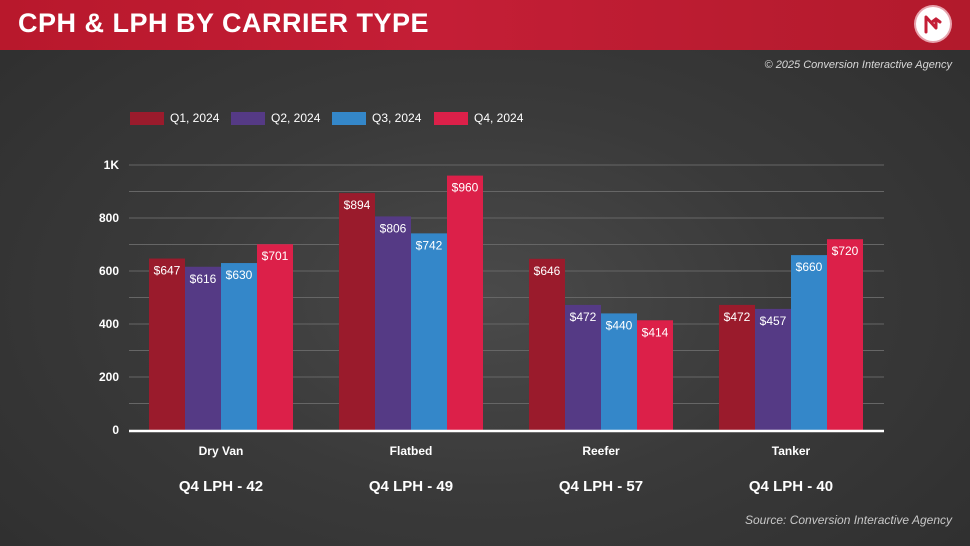 The width and height of the screenshot is (970, 546). What do you see at coordinates (499, 118) in the screenshot?
I see `legend-label-q4: Q4, 2024` at bounding box center [499, 118].